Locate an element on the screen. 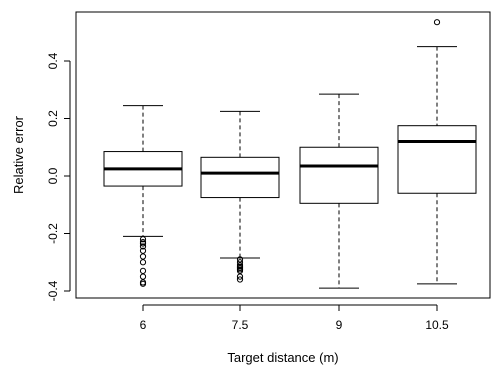  y-tick-label: -0.4 is located at coordinates (53, 290).